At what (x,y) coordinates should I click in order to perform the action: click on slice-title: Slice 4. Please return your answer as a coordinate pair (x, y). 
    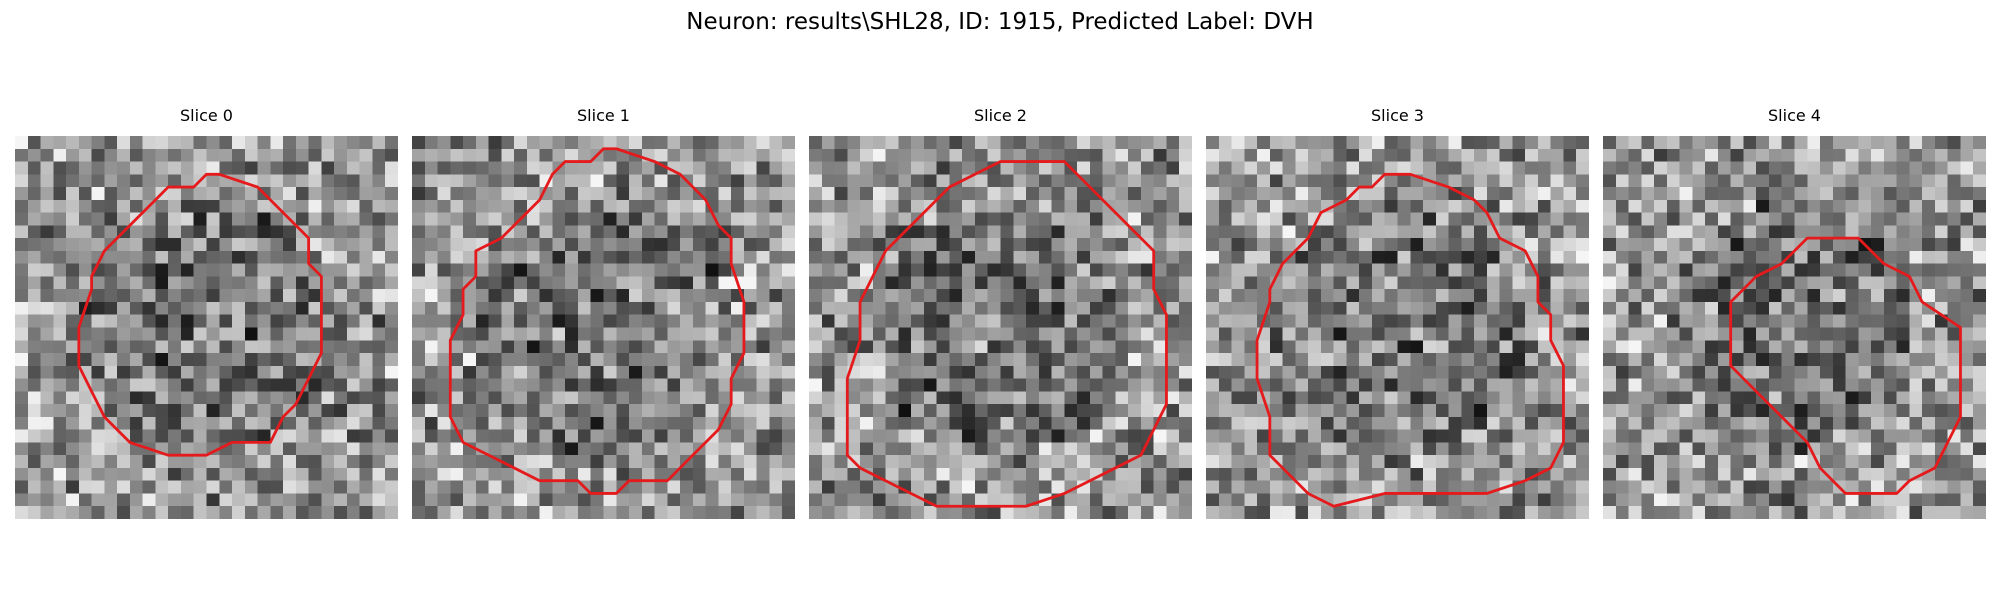
    Looking at the image, I should click on (1794, 115).